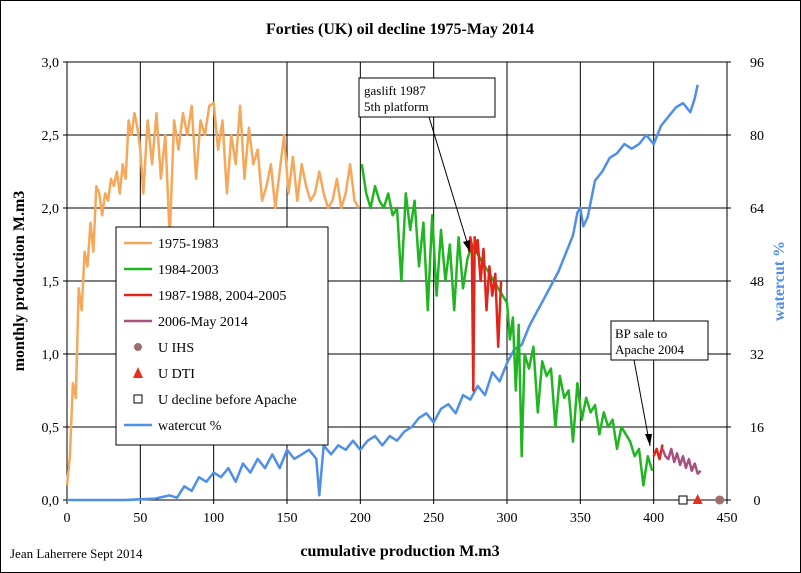 The width and height of the screenshot is (801, 573). Describe the element at coordinates (757, 355) in the screenshot. I see `y2-tick-label: 32` at that location.